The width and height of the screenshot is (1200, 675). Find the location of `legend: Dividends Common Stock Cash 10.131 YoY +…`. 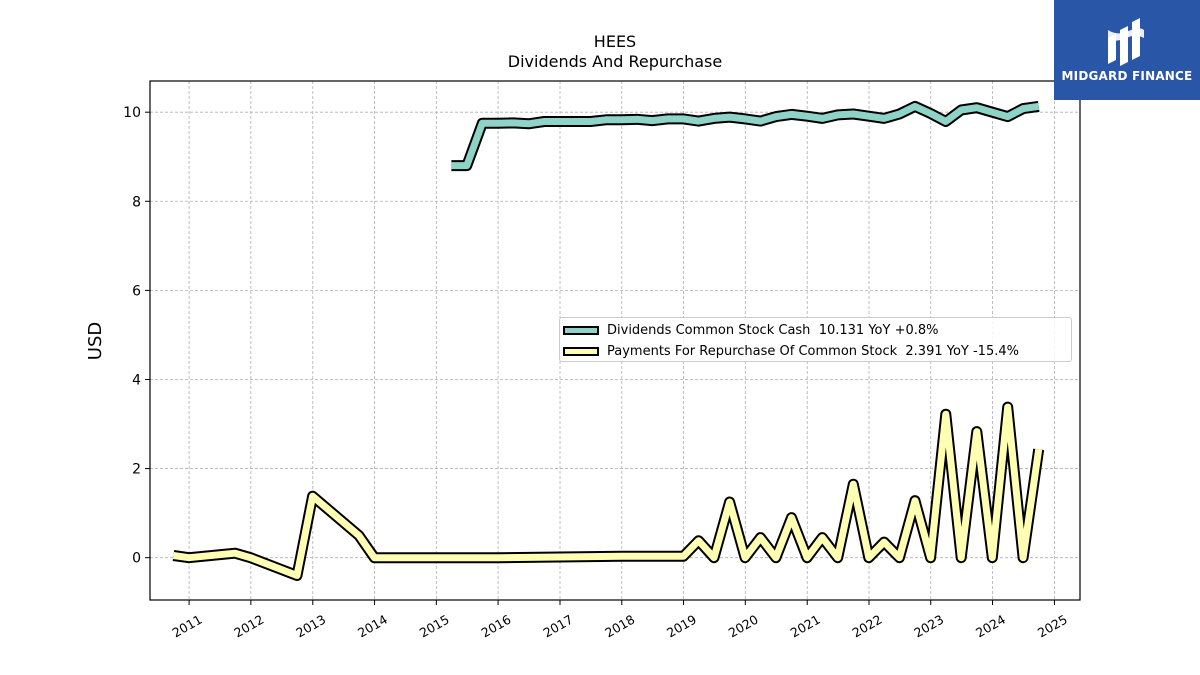

legend: Dividends Common Stock Cash 10.131 YoY +… is located at coordinates (815, 339).